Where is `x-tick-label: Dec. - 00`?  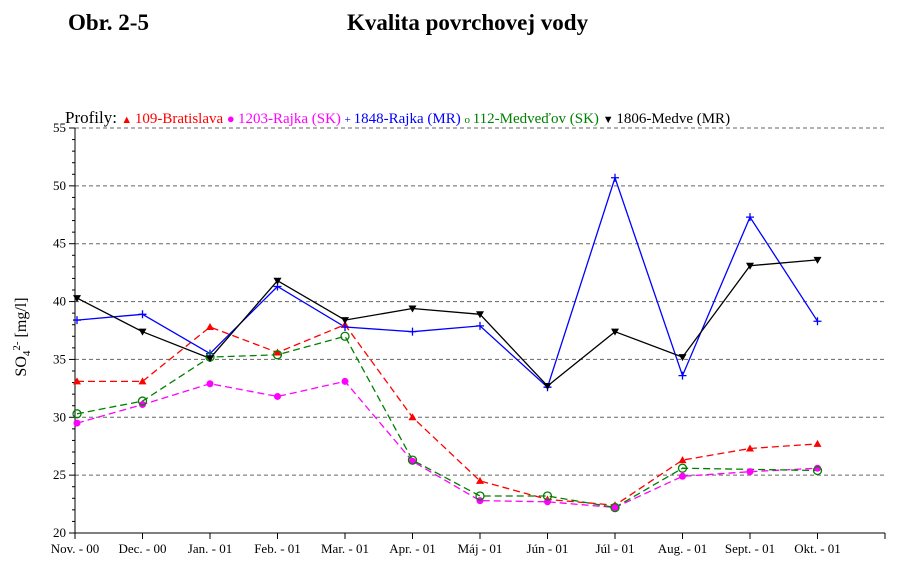
x-tick-label: Dec. - 00 is located at coordinates (142, 548).